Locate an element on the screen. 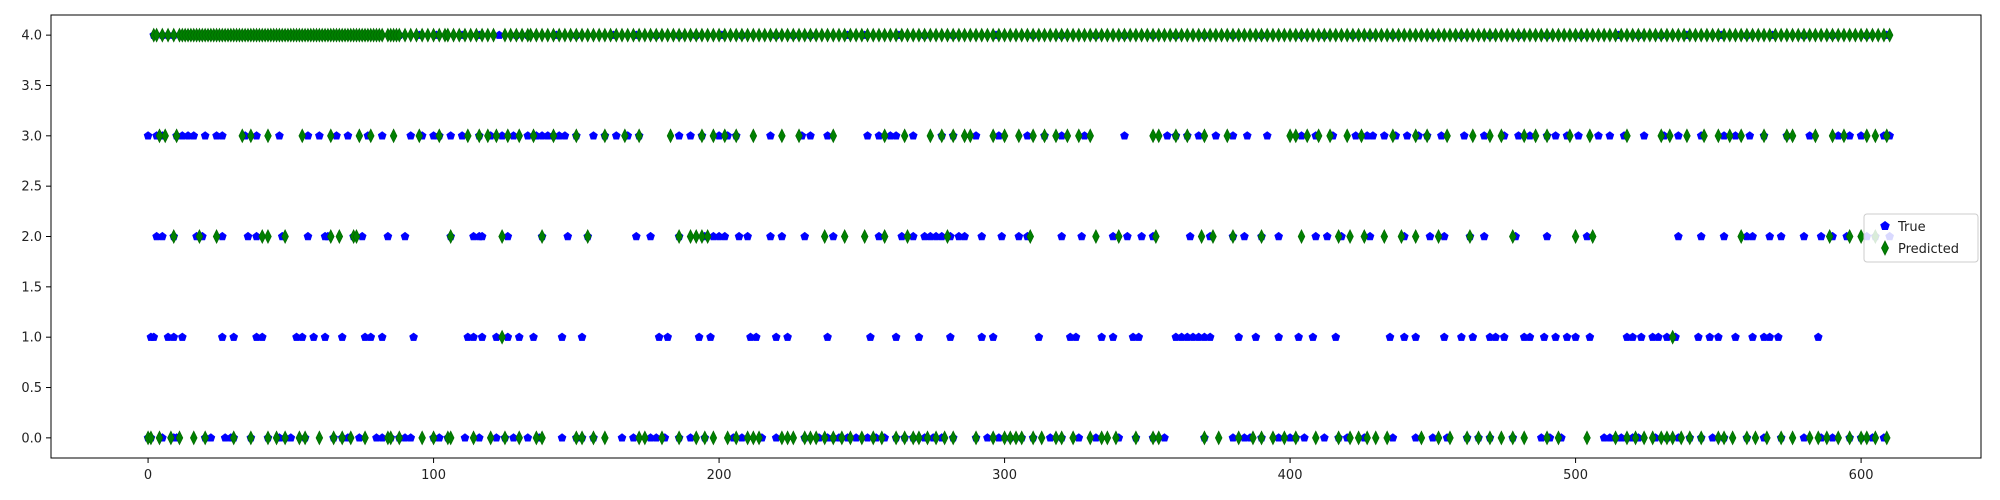 This screenshot has width=2000, height=500. x-tick-label: 500 is located at coordinates (1575, 475).